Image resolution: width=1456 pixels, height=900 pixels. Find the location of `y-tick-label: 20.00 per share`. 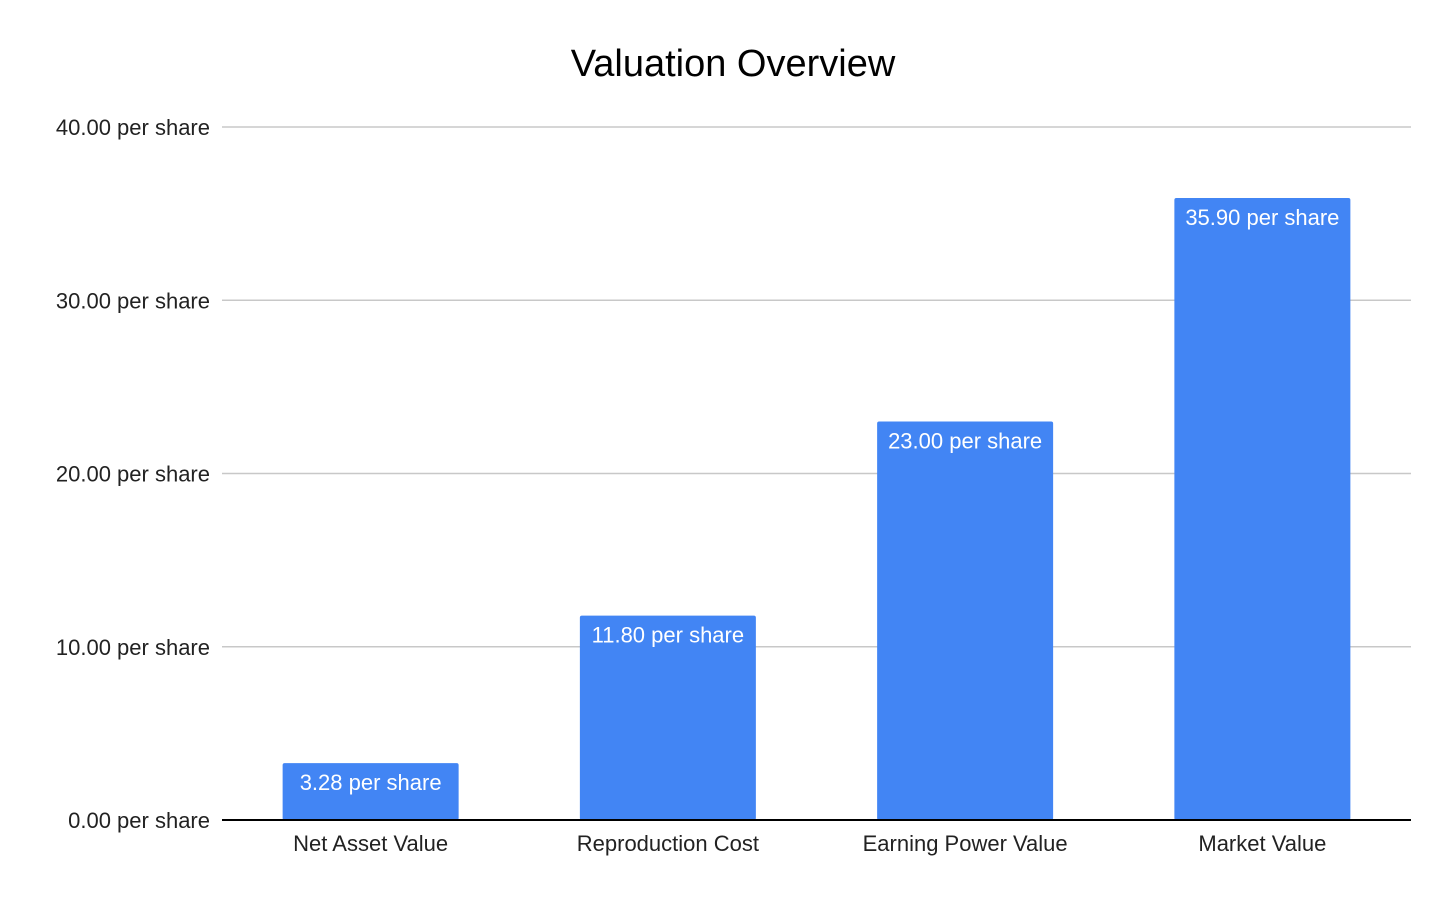

y-tick-label: 20.00 per share is located at coordinates (133, 474).